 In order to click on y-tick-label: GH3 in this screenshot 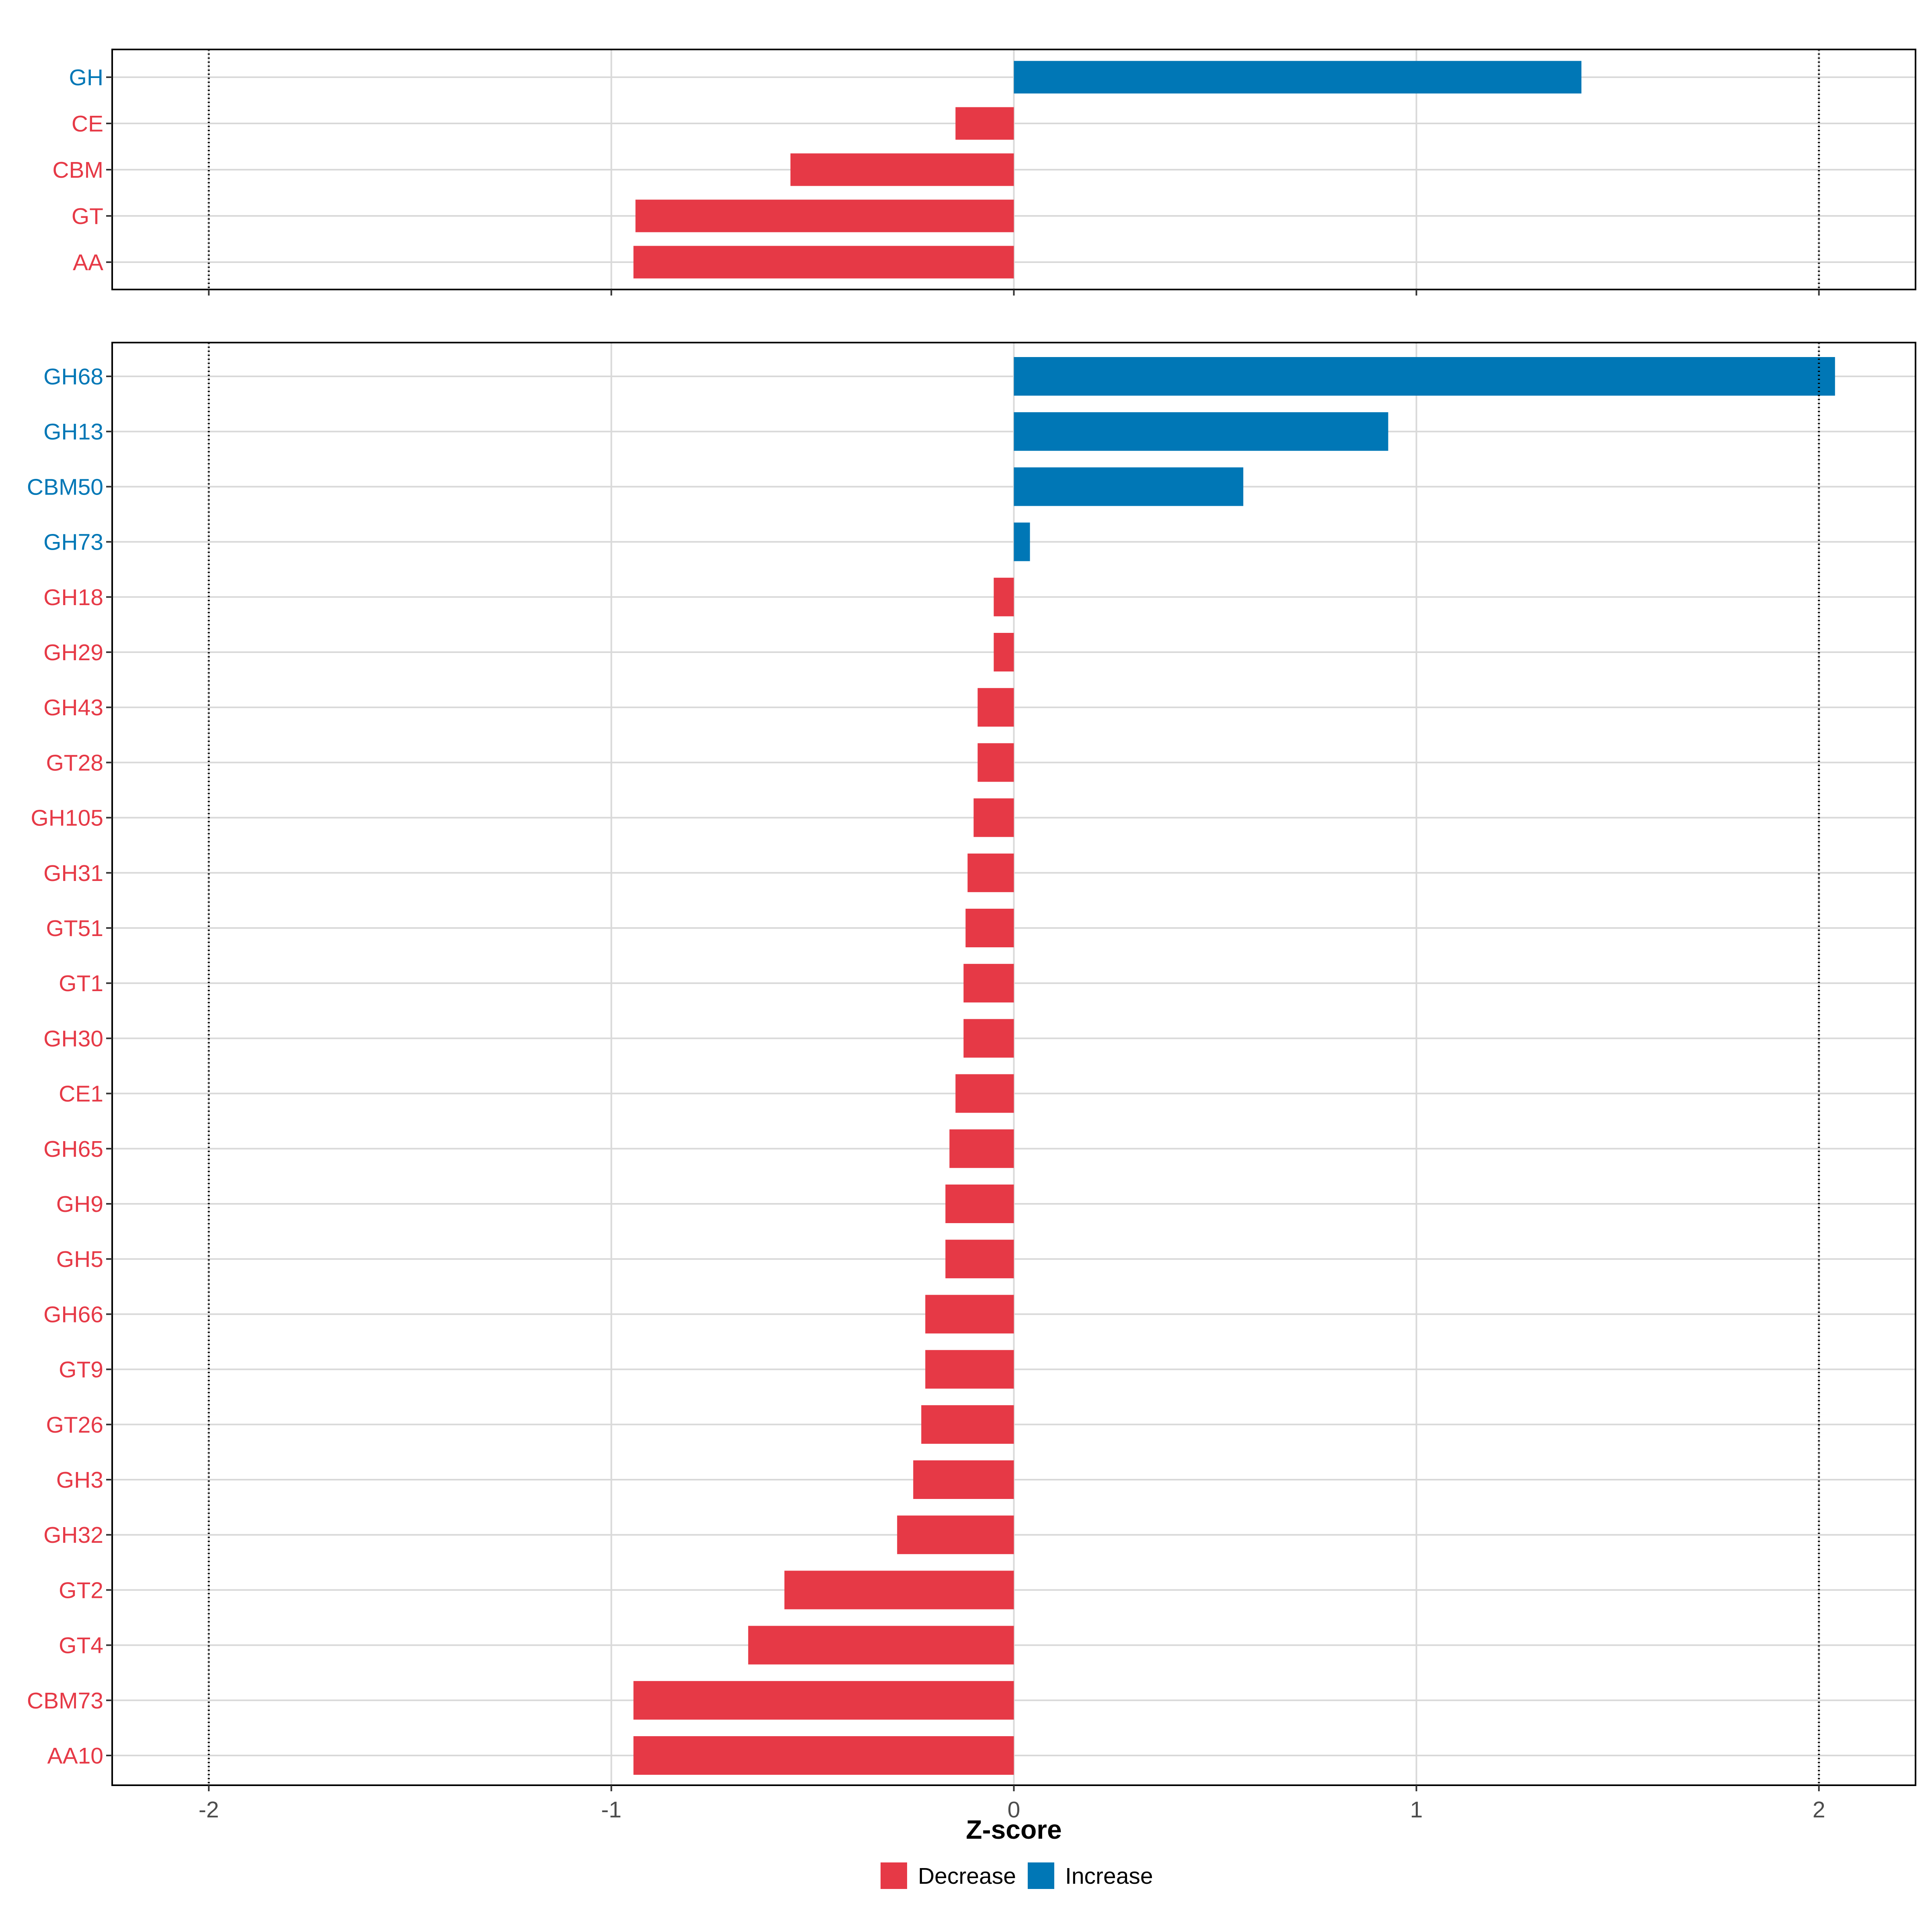, I will do `click(79, 1480)`.